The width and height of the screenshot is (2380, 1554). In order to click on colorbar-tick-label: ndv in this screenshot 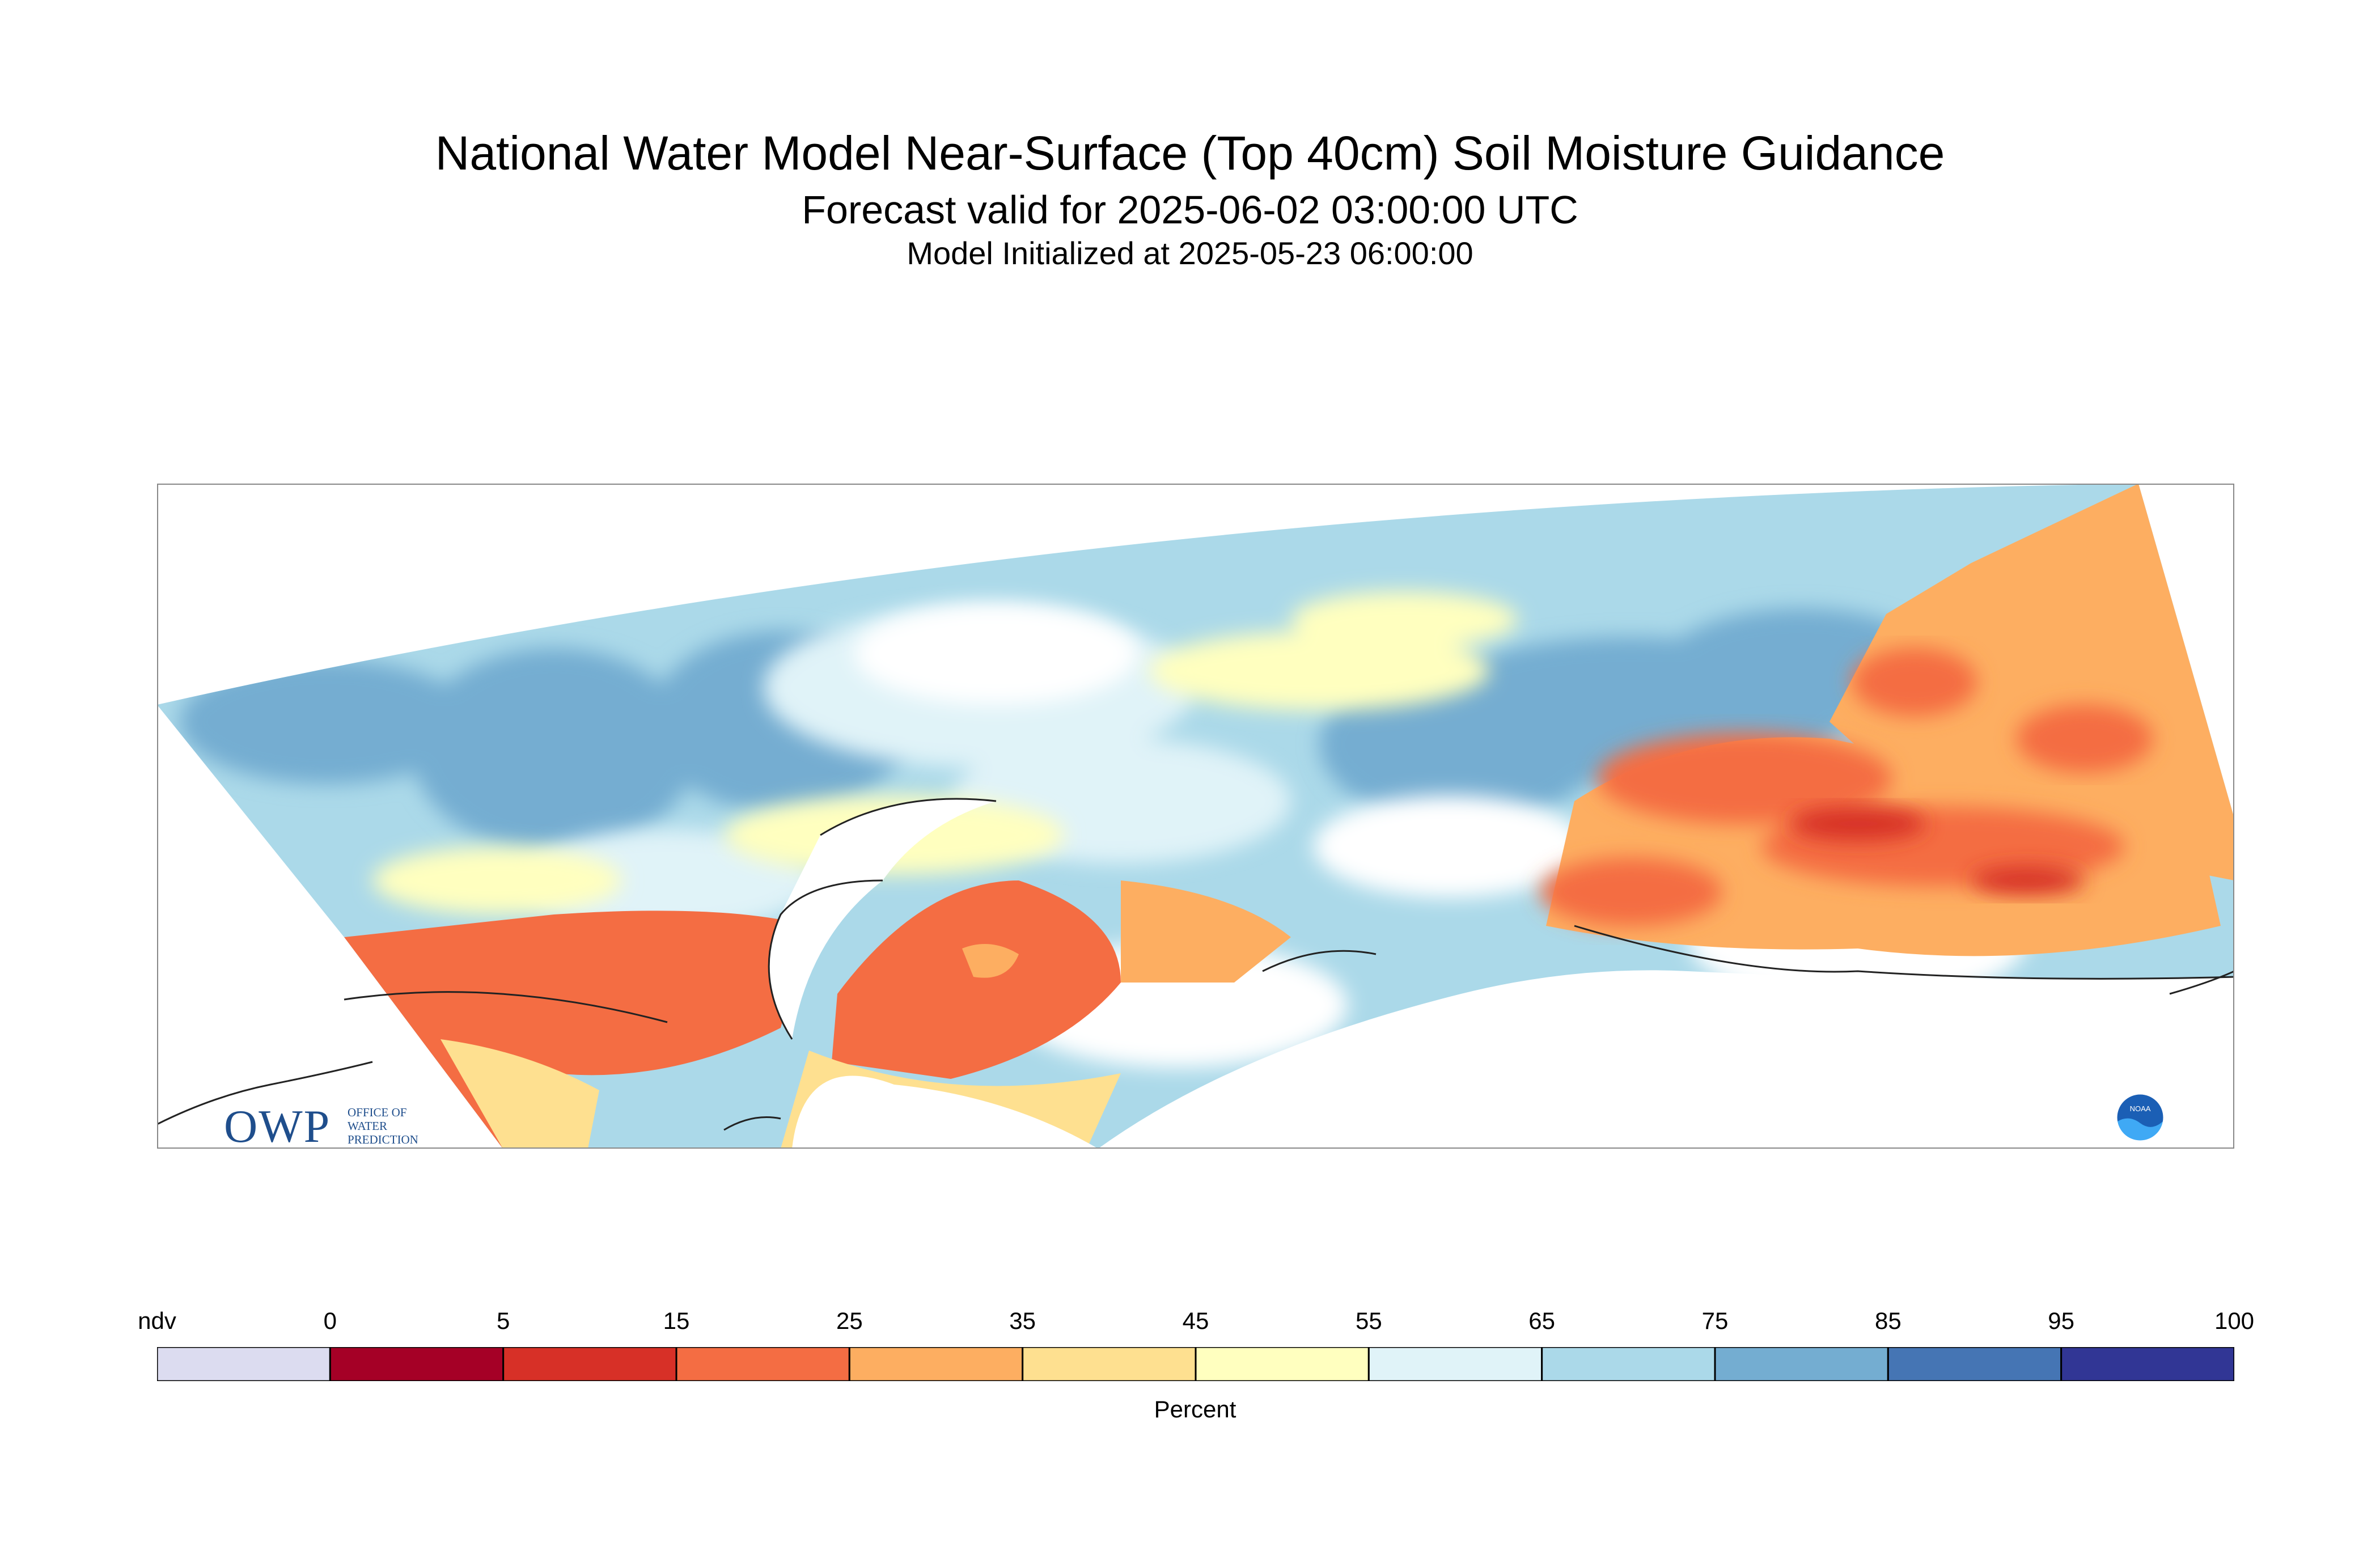, I will do `click(157, 1321)`.